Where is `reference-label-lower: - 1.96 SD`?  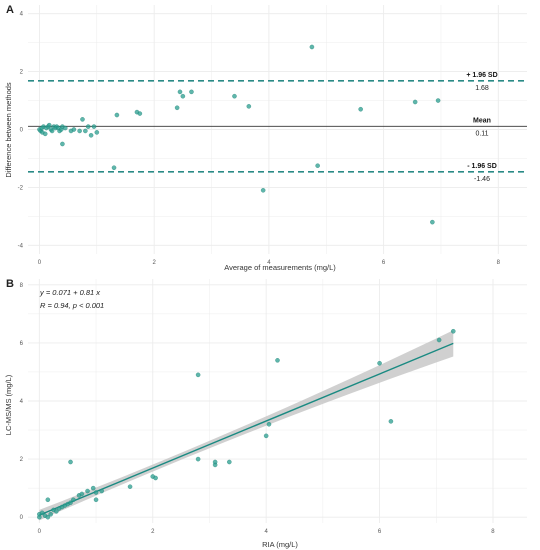 reference-label-lower: - 1.96 SD is located at coordinates (482, 166).